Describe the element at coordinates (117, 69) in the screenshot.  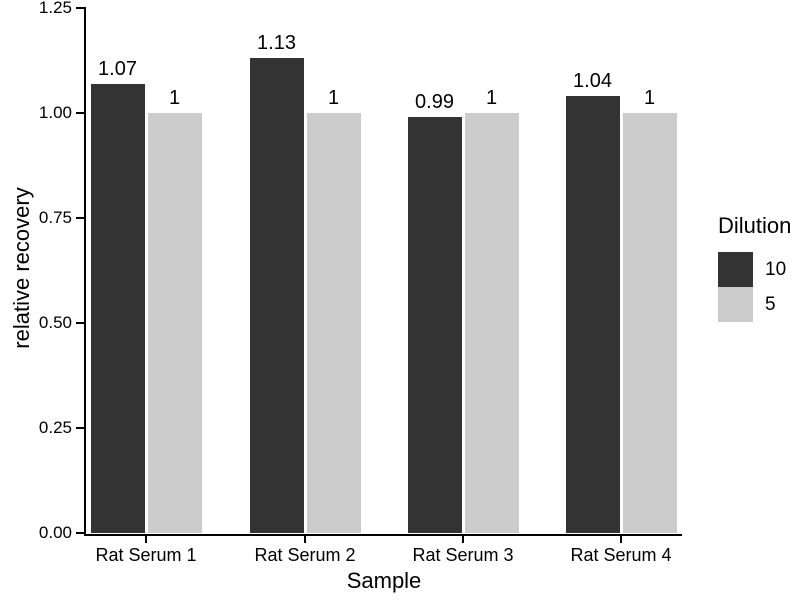
I see `bar-value-label: 1.07` at that location.